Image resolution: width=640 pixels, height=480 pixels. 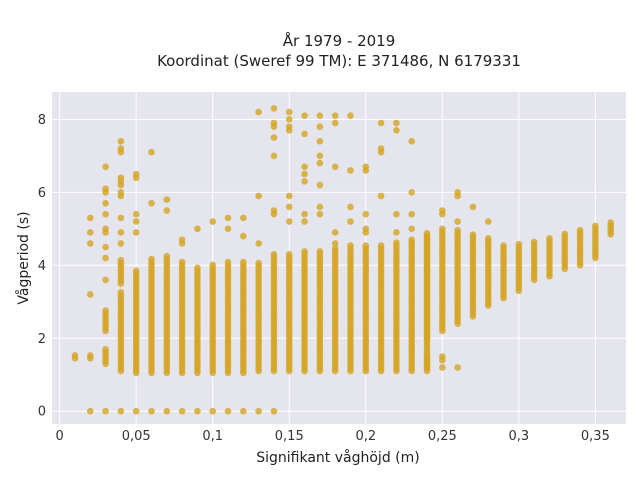 I want to click on x-tick-label: 0,15, so click(x=289, y=436).